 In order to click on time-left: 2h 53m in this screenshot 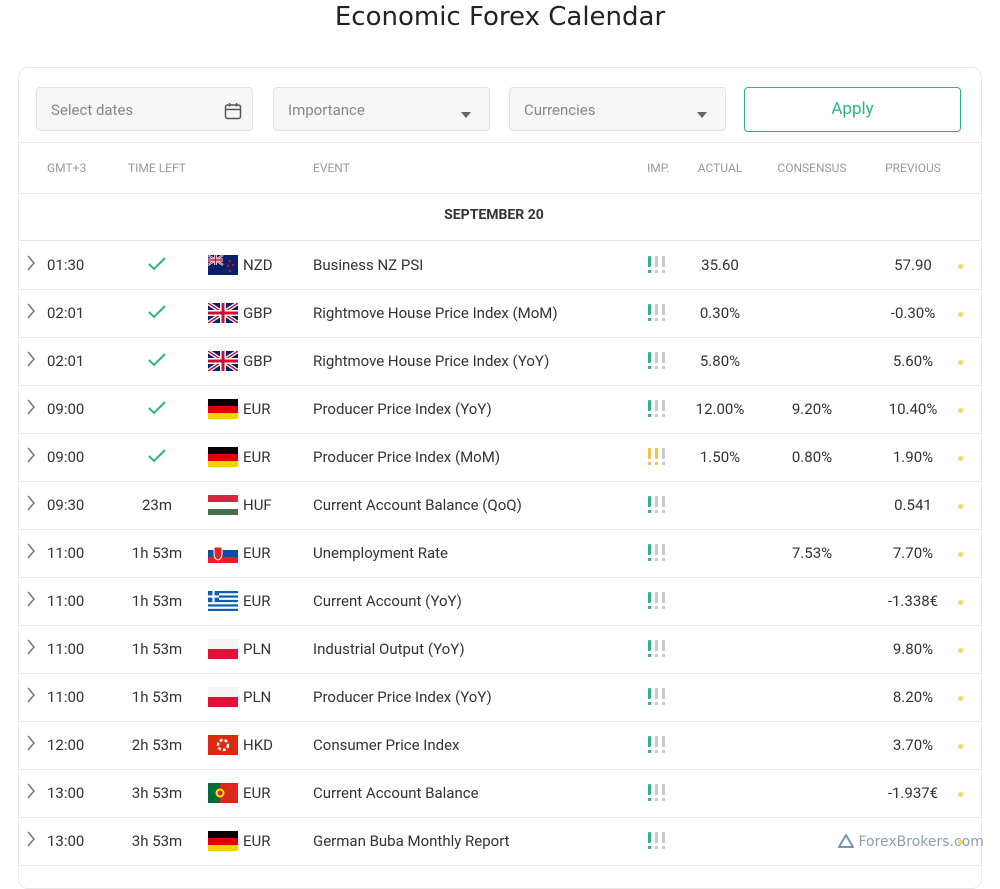, I will do `click(157, 745)`.